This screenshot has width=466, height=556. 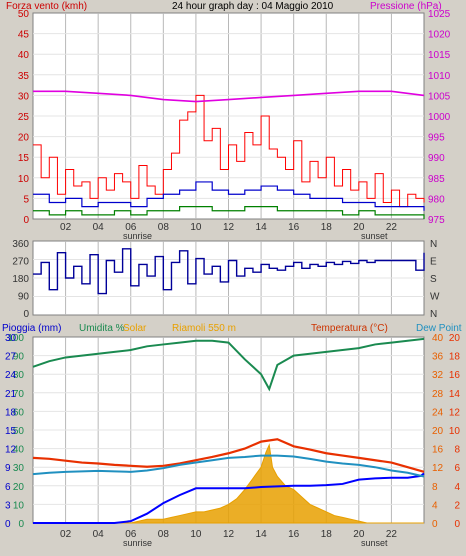 I want to click on pressure-label: Pressione (hPa), so click(x=406, y=6).